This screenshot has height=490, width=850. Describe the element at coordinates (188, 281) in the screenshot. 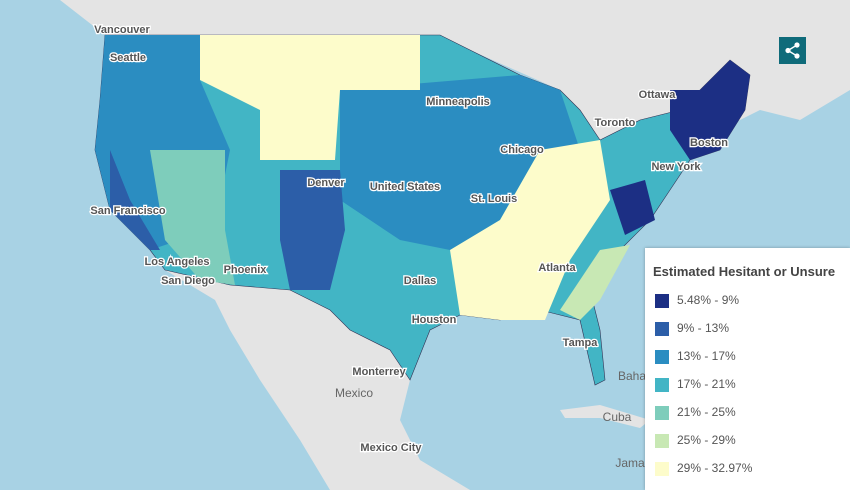

I see `city-label: San Diego` at that location.